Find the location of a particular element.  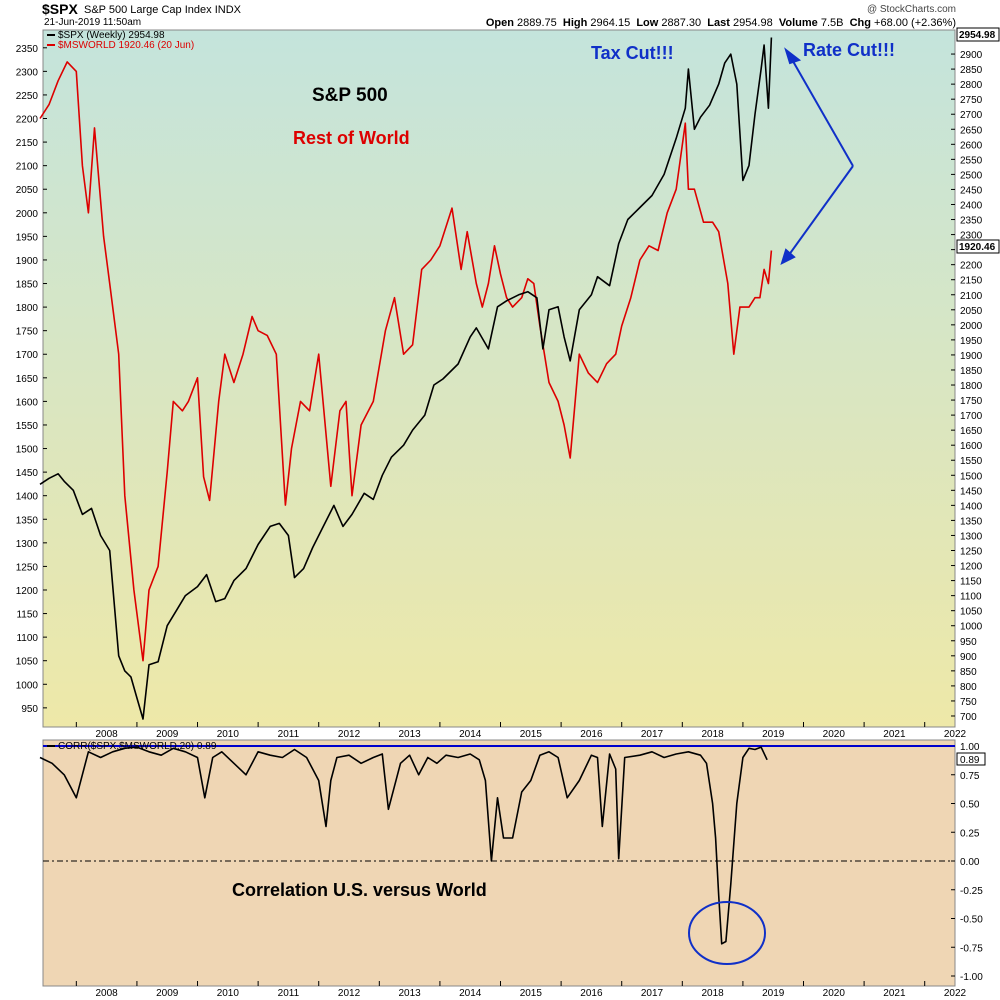

y-left-tick-label: 2300 is located at coordinates (27, 72).